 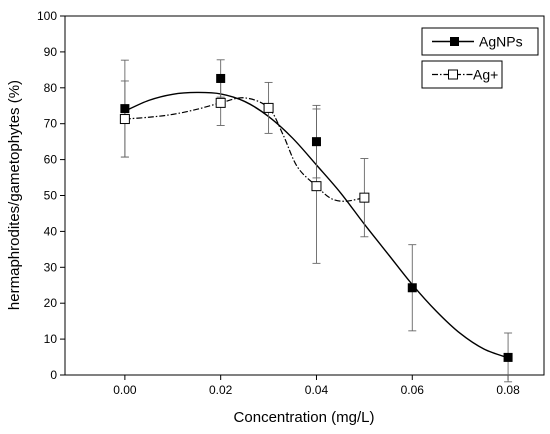 What do you see at coordinates (317, 390) in the screenshot?
I see `x-tick-label-2: 0.04` at bounding box center [317, 390].